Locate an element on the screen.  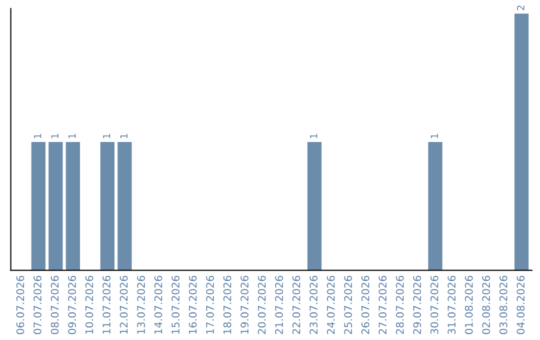
x-tick-label: 24.07.2026 is located at coordinates (330, 305).